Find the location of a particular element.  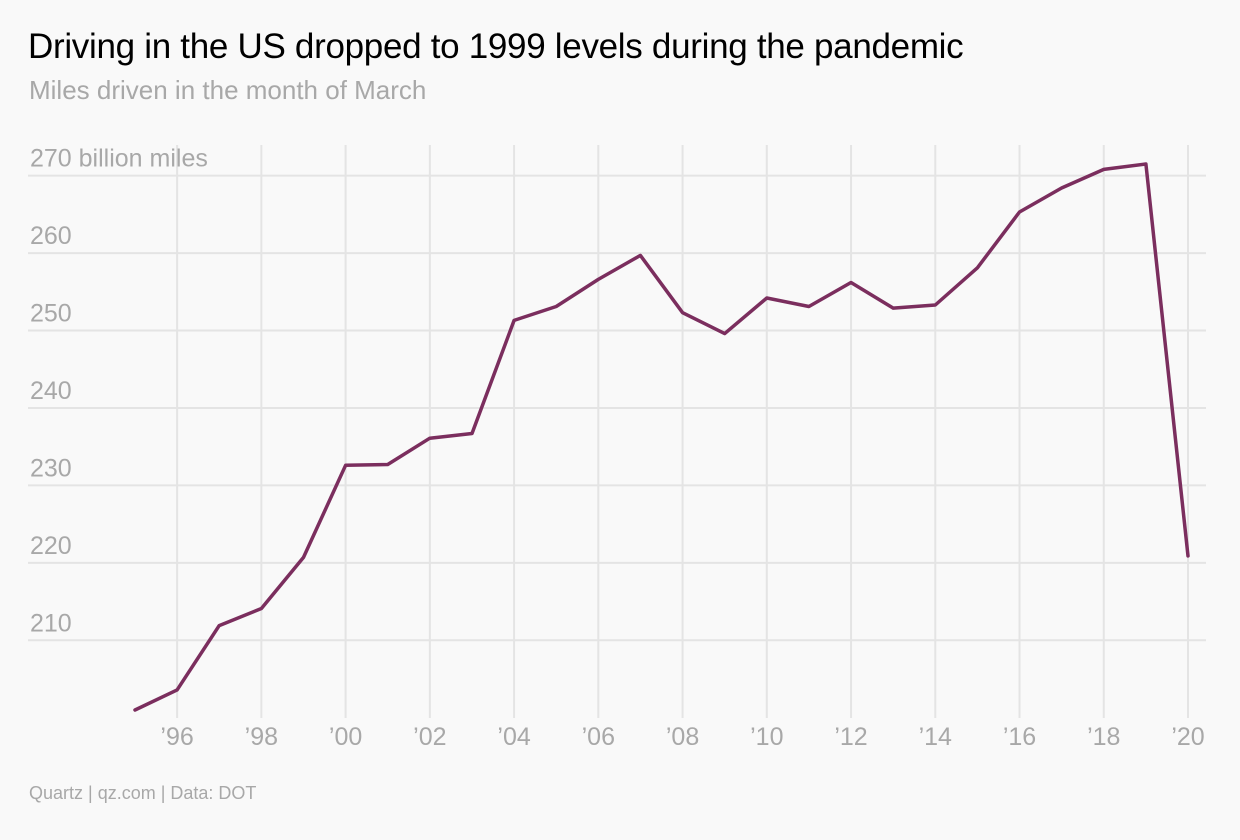

x-tick-label: ’00 is located at coordinates (345, 737).